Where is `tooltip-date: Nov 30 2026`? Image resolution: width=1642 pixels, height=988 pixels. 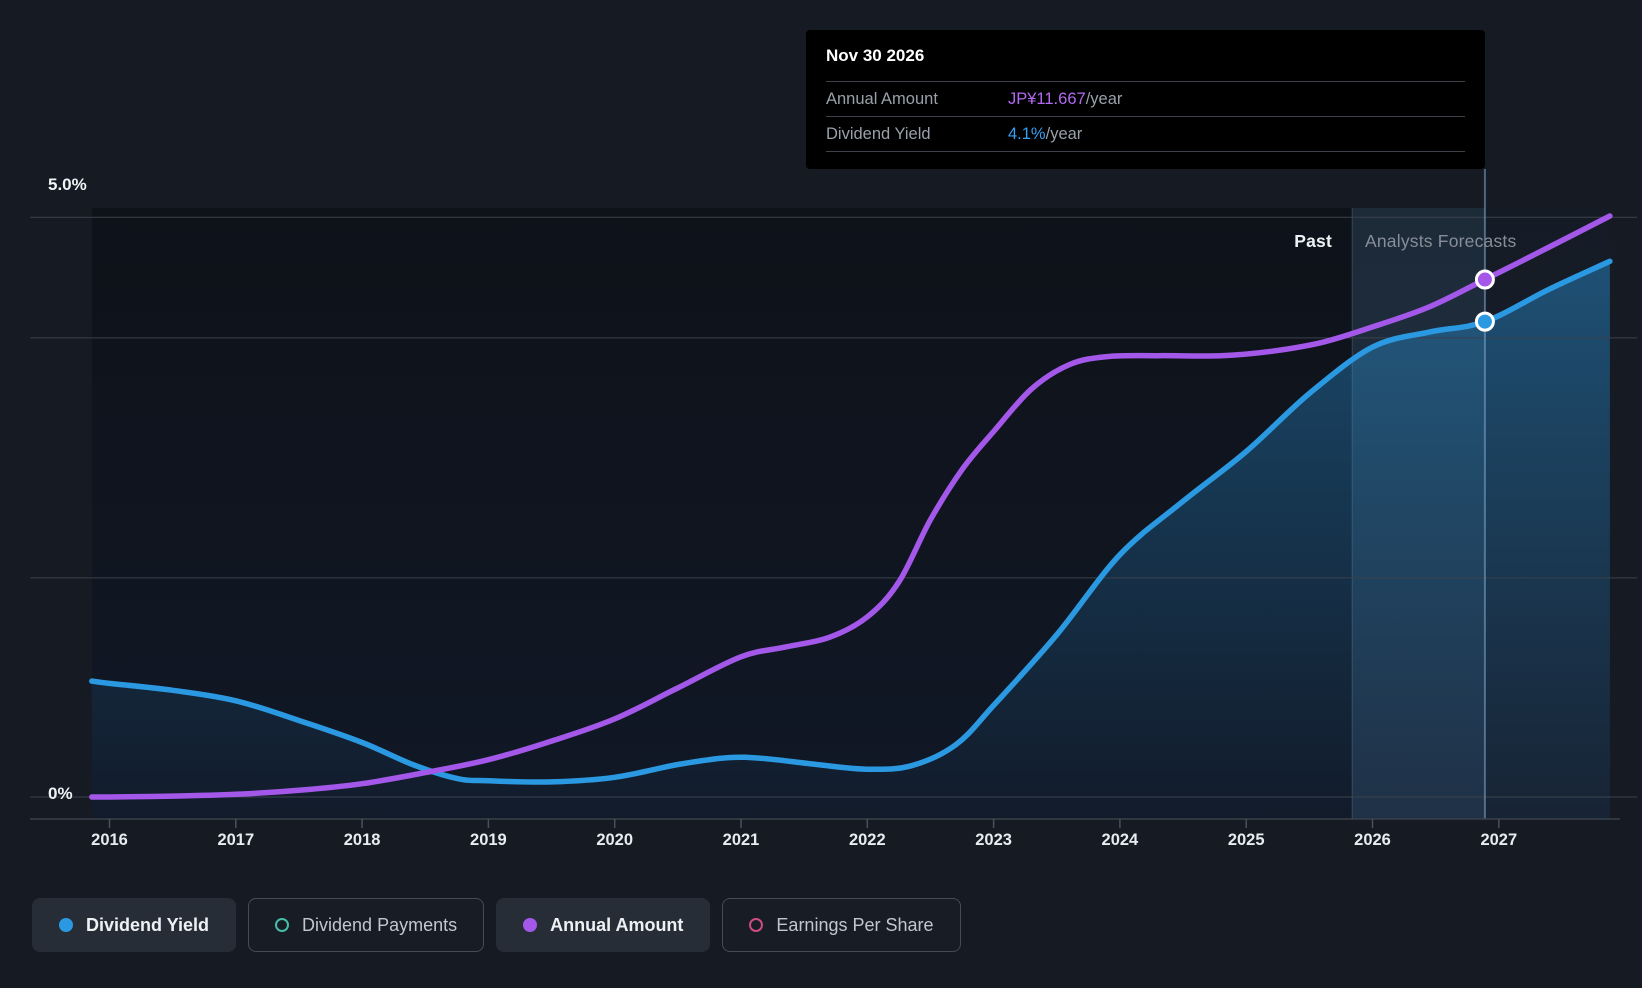 tooltip-date: Nov 30 2026 is located at coordinates (1145, 63).